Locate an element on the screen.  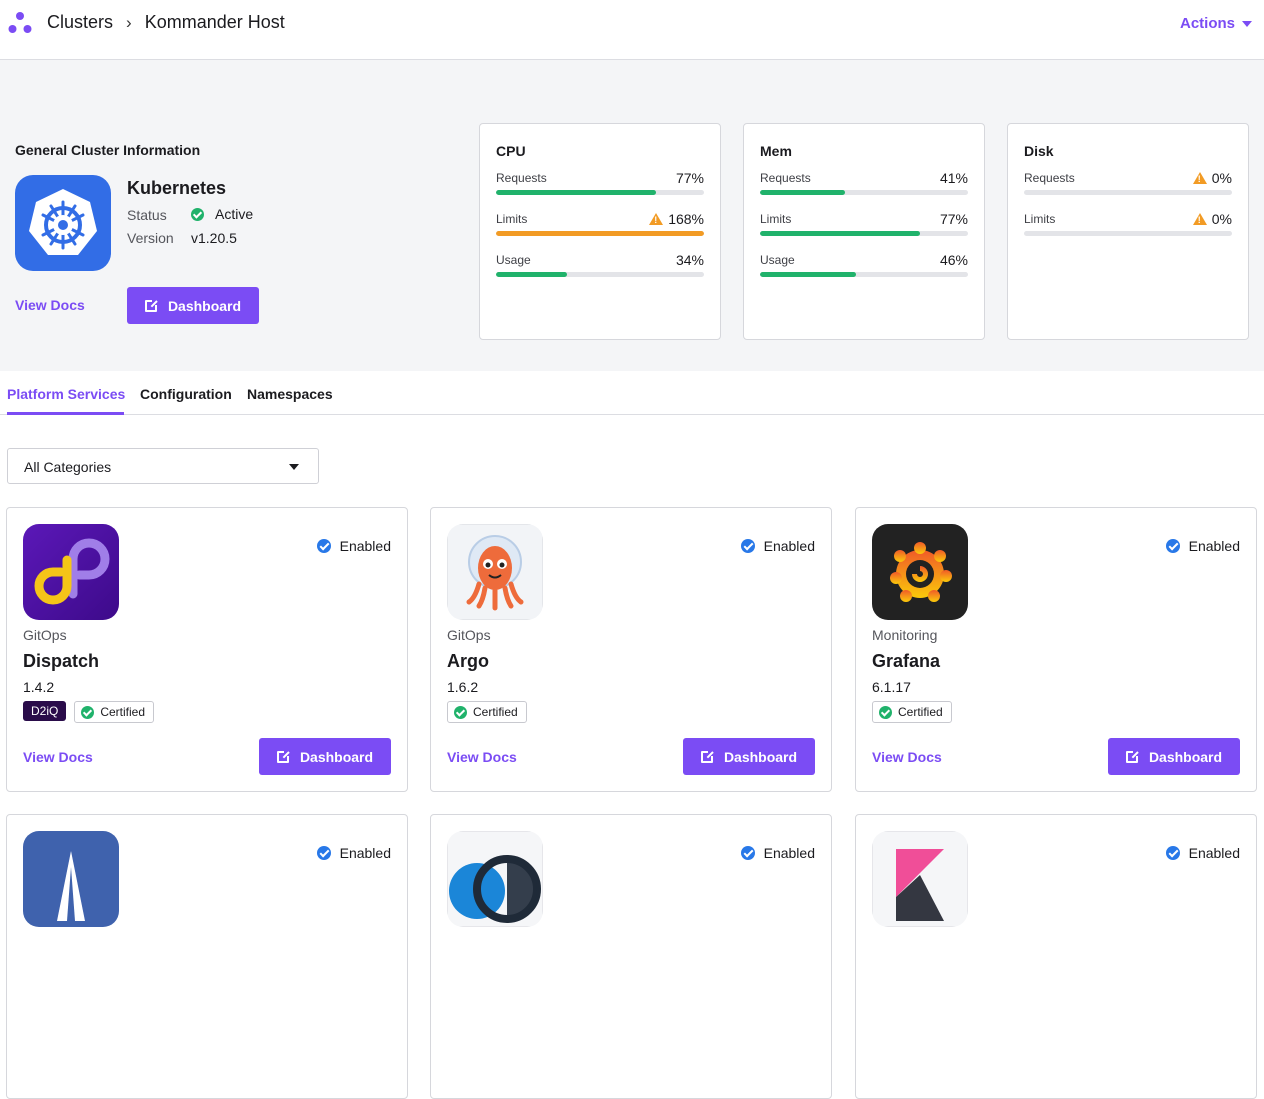
tab-platform-services: Platform Services is located at coordinates (66, 394).